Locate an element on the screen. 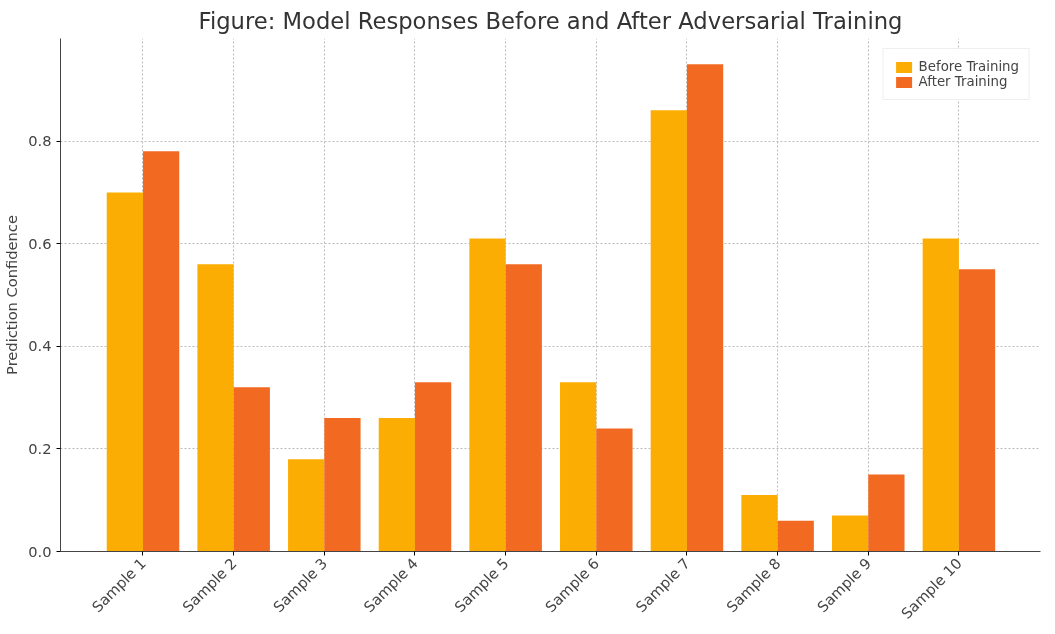 The height and width of the screenshot is (634, 1055). legend-label: After Training is located at coordinates (963, 81).